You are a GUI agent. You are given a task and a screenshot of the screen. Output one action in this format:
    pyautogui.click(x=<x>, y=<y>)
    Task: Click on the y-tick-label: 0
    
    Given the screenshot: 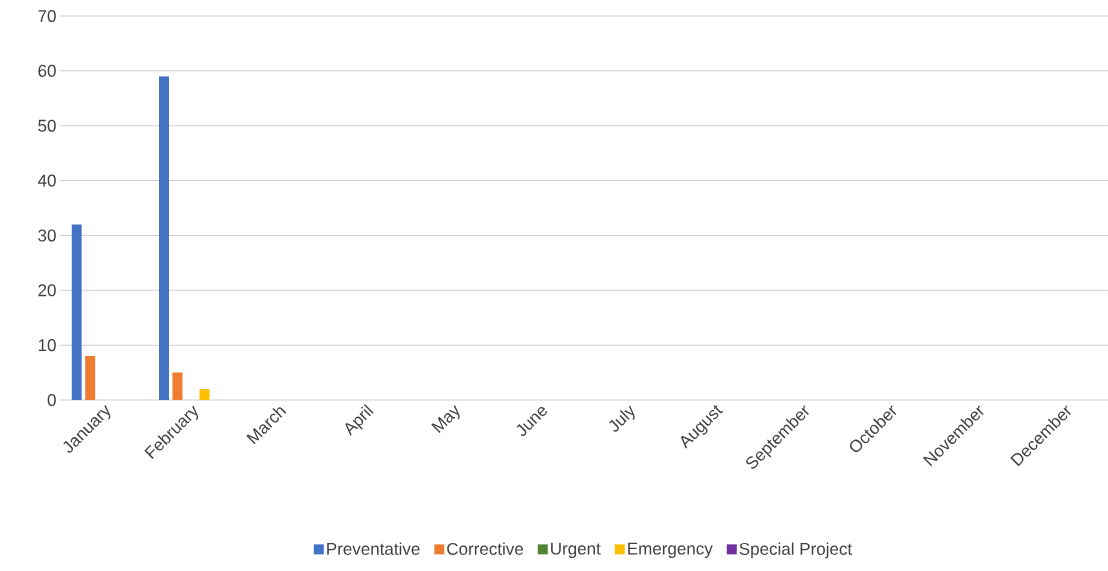 What is the action you would take?
    pyautogui.click(x=51, y=400)
    